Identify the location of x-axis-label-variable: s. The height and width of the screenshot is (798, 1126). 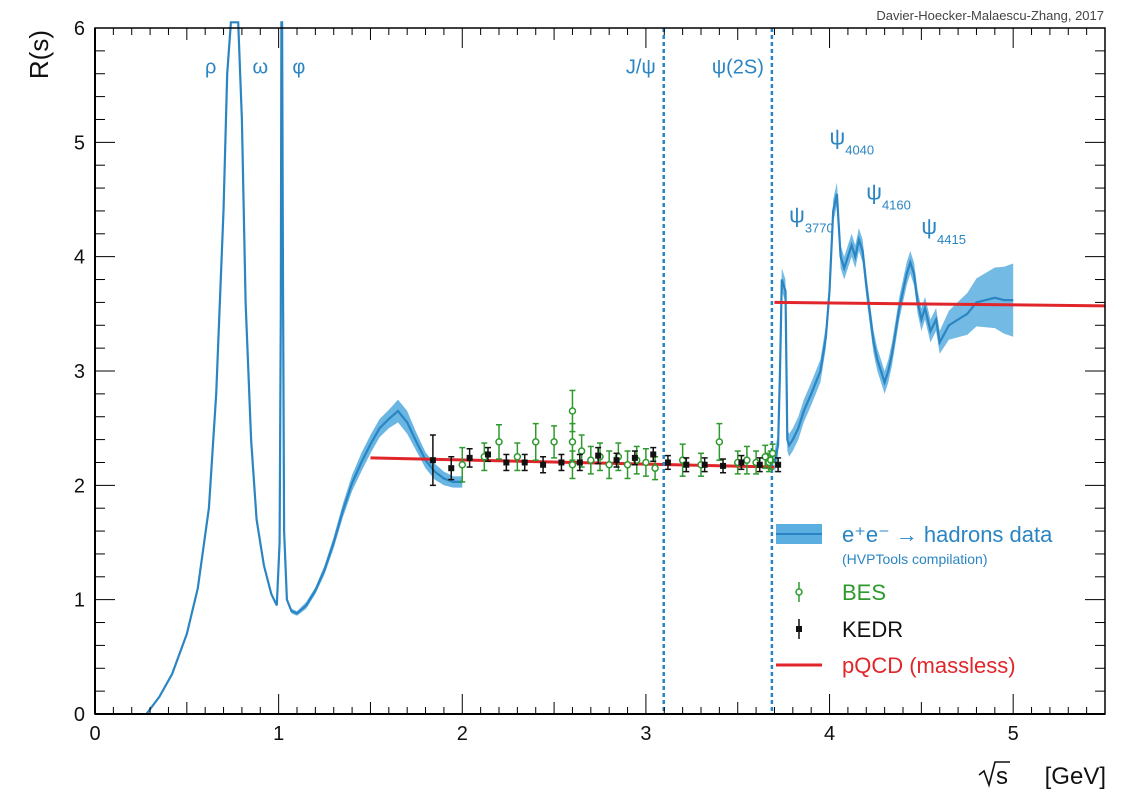
(1002, 776).